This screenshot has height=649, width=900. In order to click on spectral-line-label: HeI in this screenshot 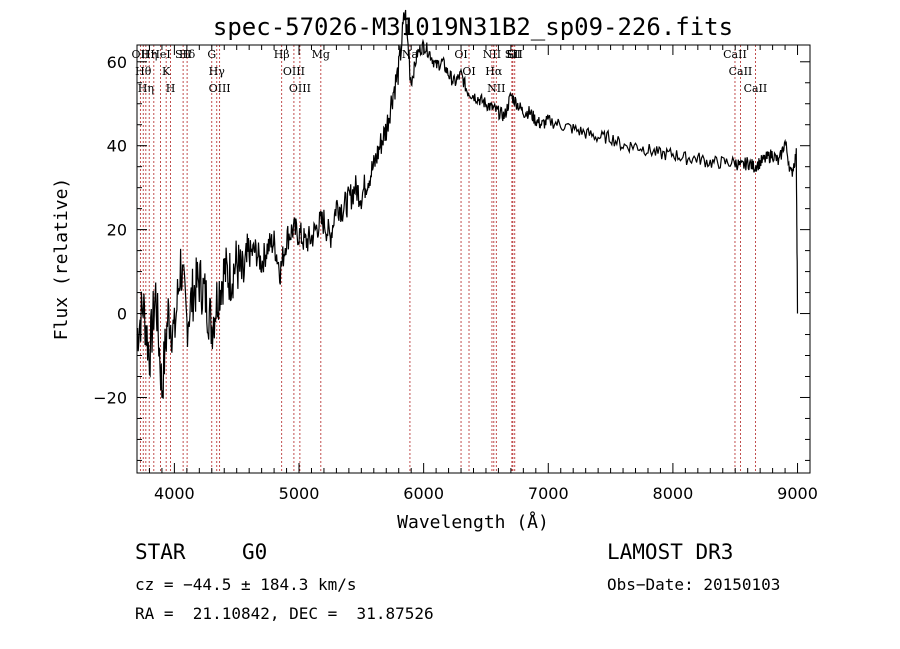, I will do `click(160, 54)`.